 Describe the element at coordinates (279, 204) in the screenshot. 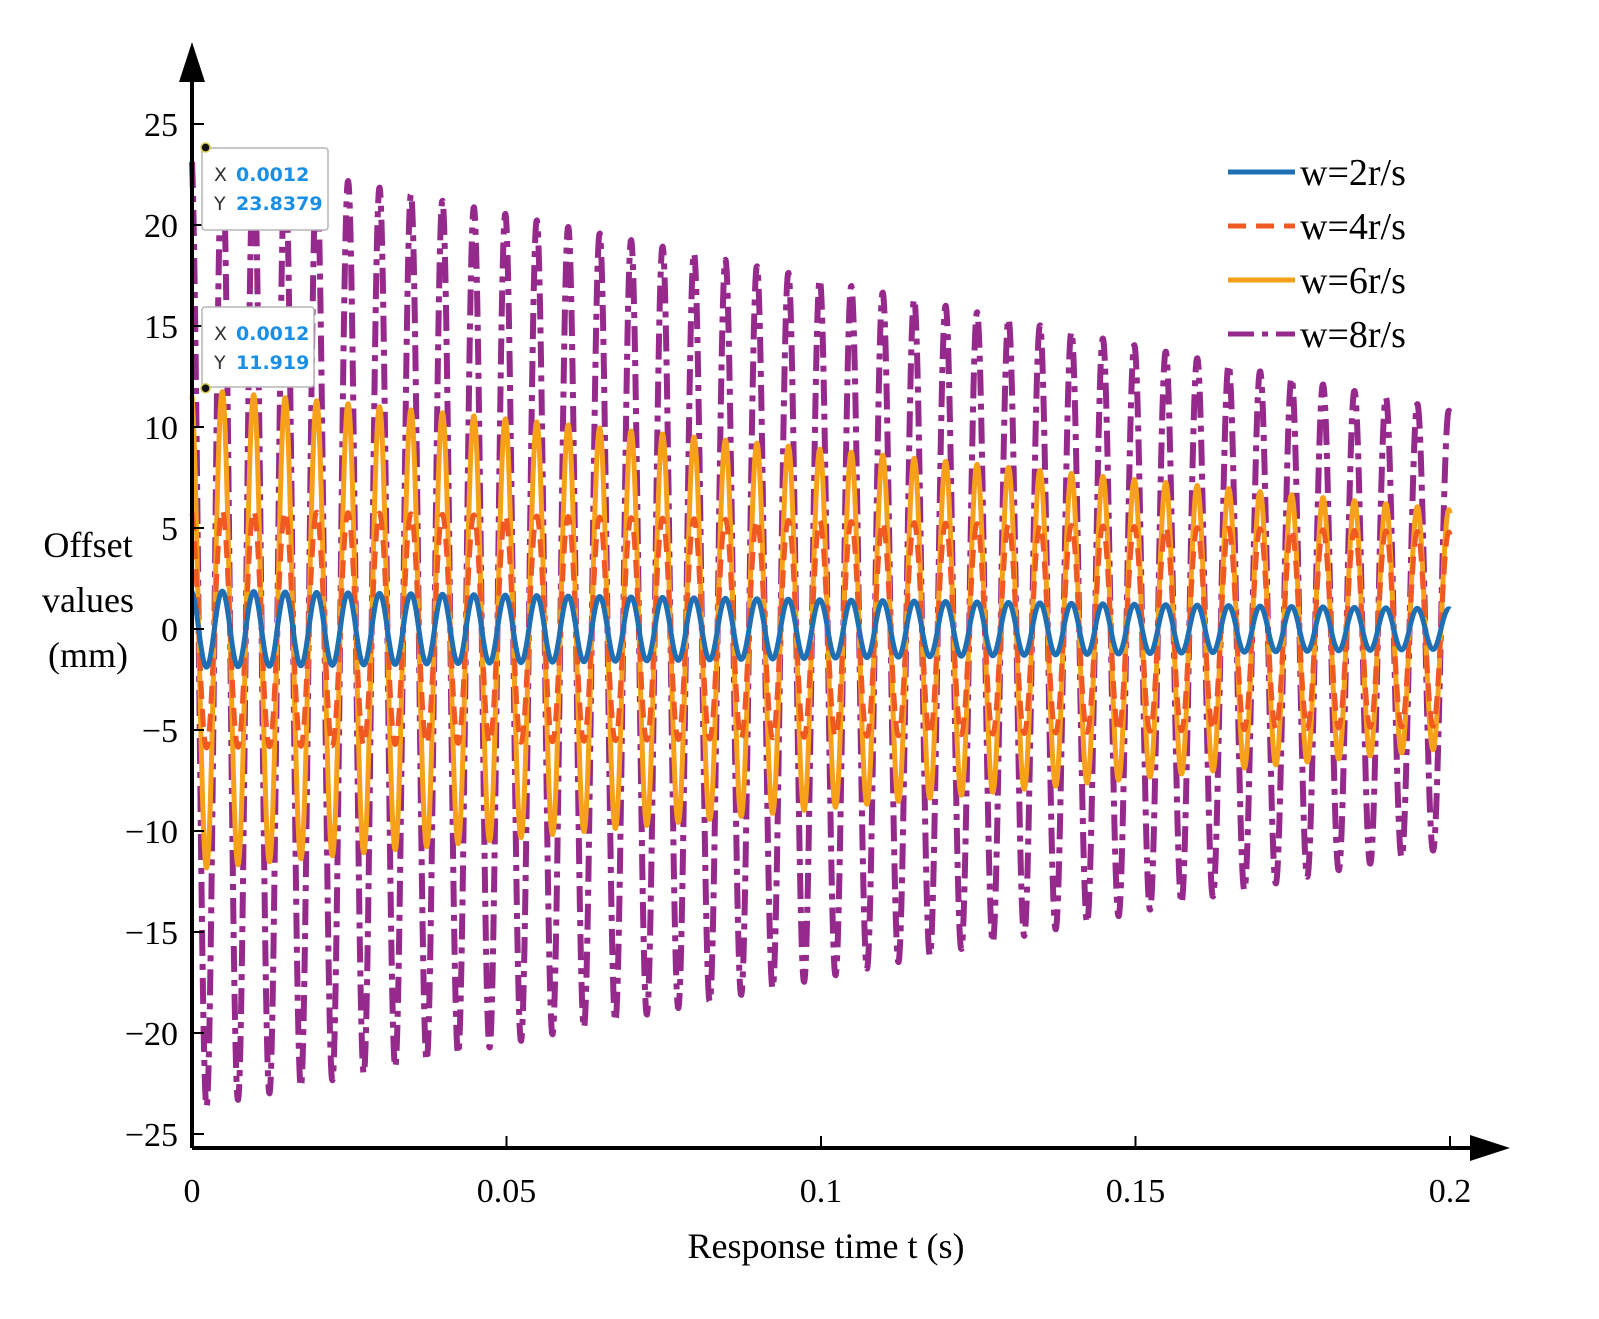

I see `data-tip-value: 23.8379` at that location.